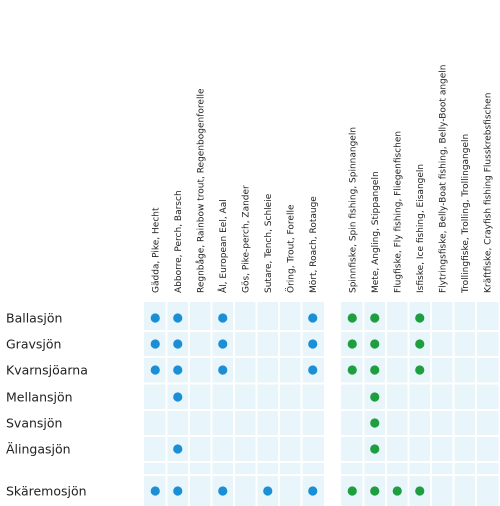 This screenshot has height=506, width=500. I want to click on fish_columns-header: Ål, European Eel, Aal, so click(223, 246).